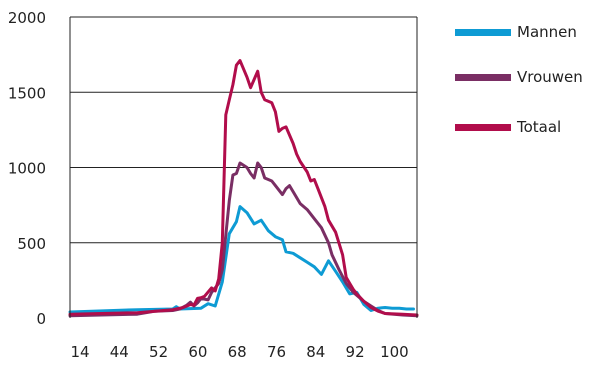  What do you see at coordinates (355, 352) in the screenshot?
I see `x-tick-label: 92` at bounding box center [355, 352].